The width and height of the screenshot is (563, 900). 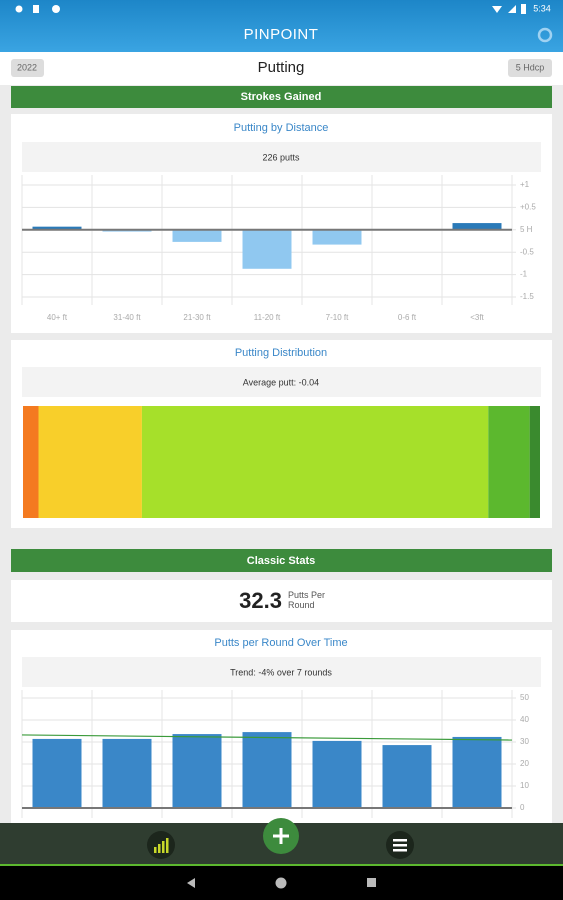 I want to click on x-tick-label: 31-40 ft, so click(x=127, y=317).